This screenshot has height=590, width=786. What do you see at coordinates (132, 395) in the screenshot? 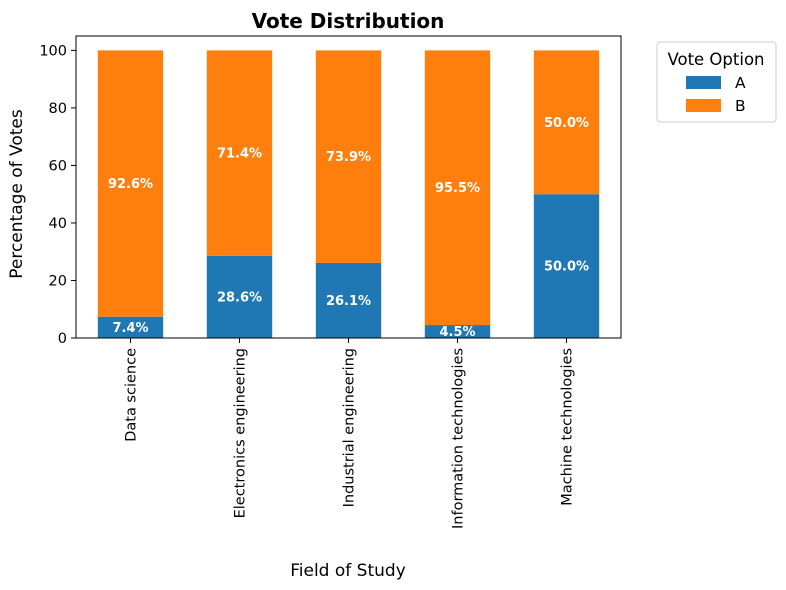
I see `x-tick-label: Data science` at bounding box center [132, 395].